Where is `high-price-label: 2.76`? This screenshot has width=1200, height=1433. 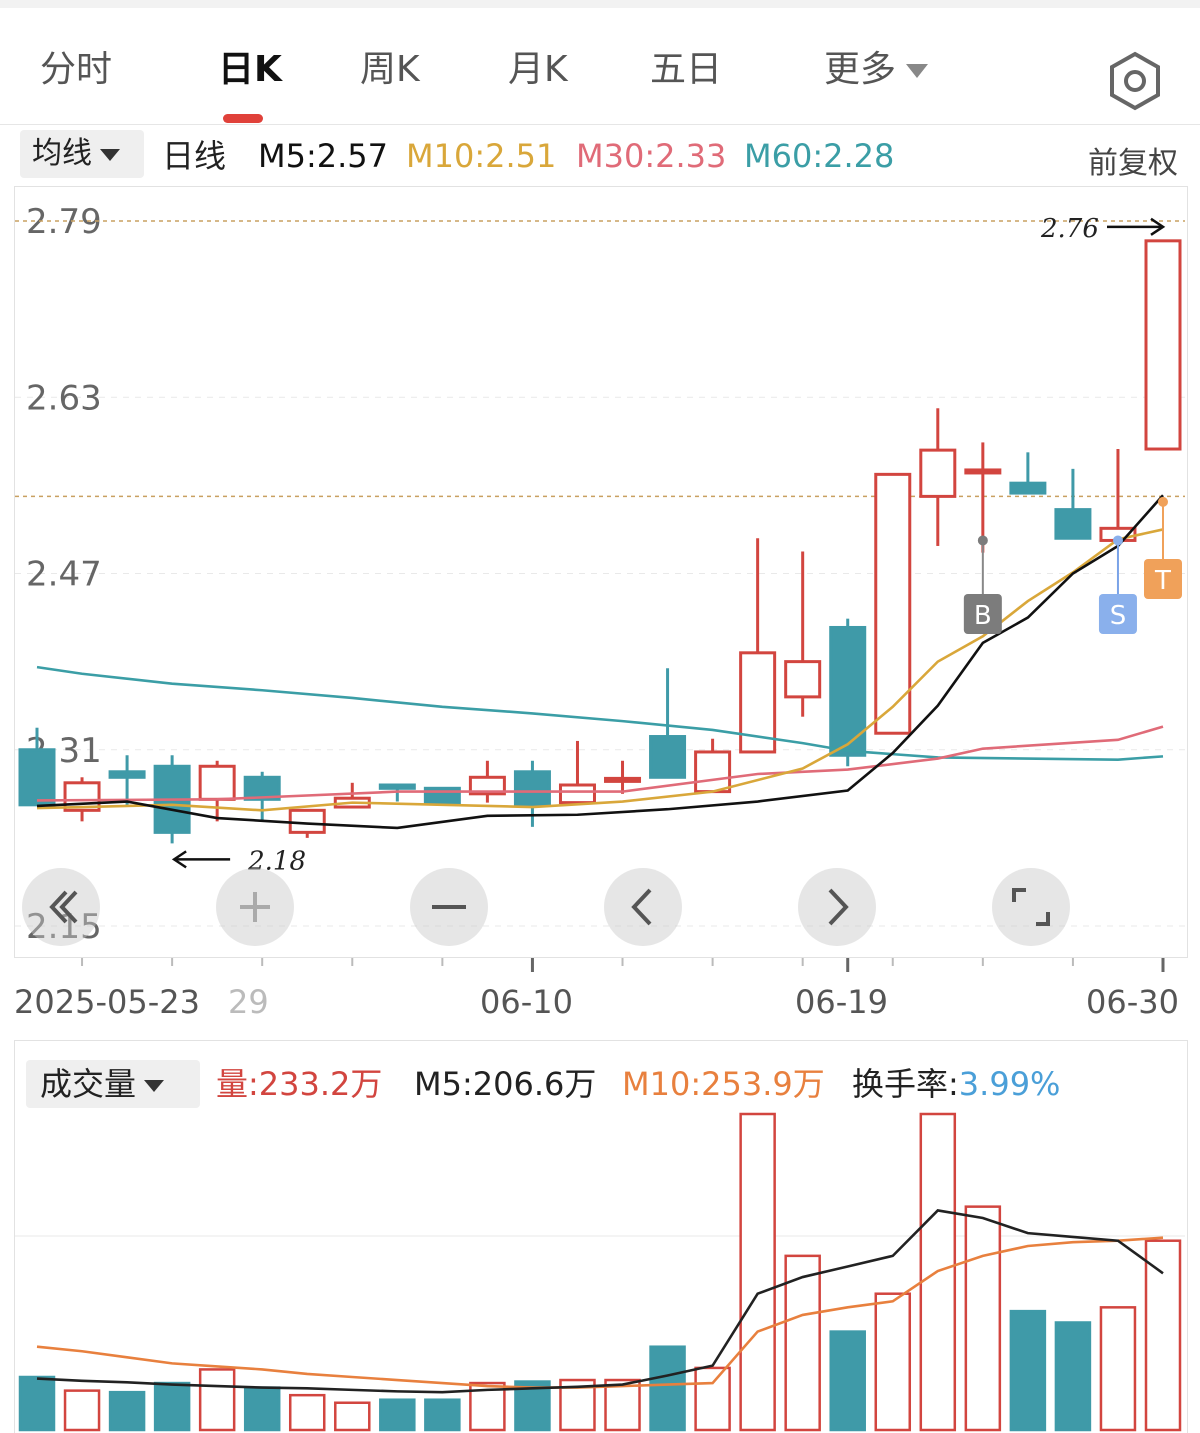
high-price-label: 2.76 is located at coordinates (1069, 229).